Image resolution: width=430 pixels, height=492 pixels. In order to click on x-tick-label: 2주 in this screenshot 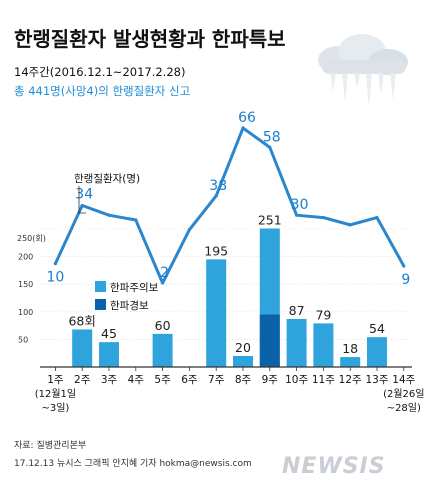, I will do `click(82, 380)`.